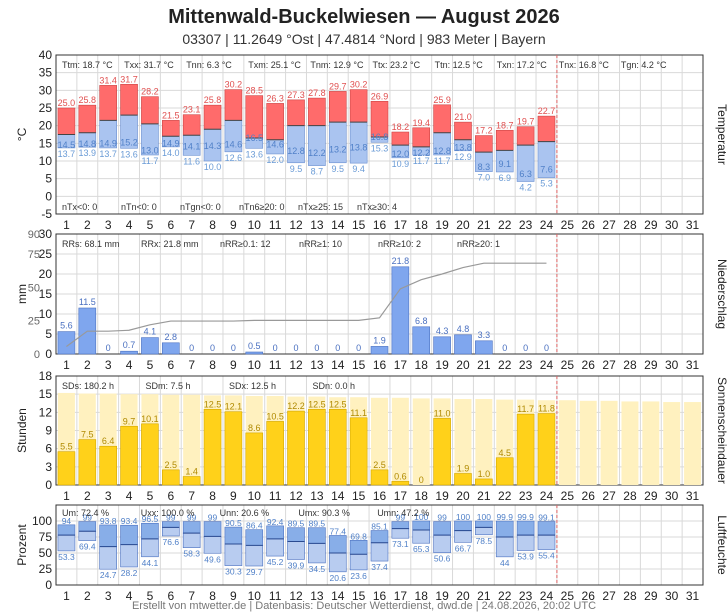 The width and height of the screenshot is (728, 615). What do you see at coordinates (547, 496) in the screenshot?
I see `x-tick-label: 24` at bounding box center [547, 496].